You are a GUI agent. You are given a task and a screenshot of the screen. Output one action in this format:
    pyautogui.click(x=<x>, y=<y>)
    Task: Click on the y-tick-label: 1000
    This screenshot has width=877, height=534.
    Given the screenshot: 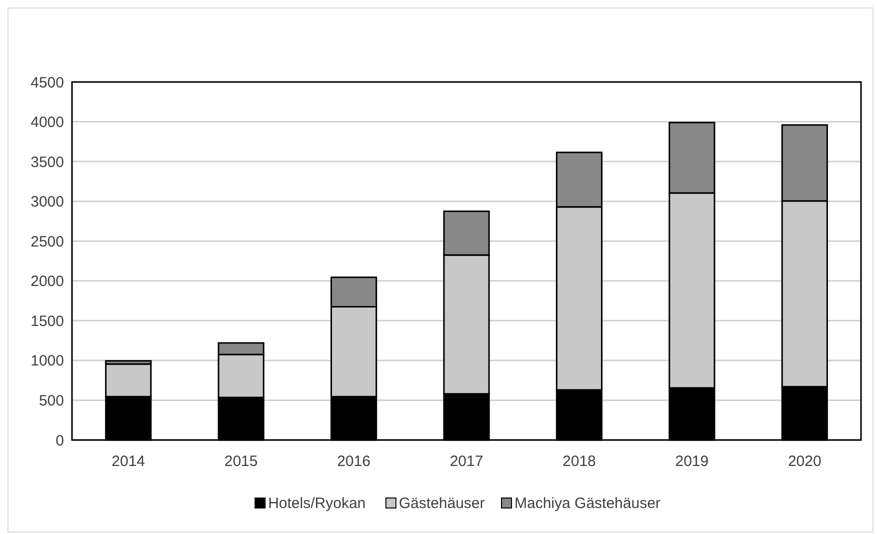 What is the action you would take?
    pyautogui.click(x=47, y=361)
    